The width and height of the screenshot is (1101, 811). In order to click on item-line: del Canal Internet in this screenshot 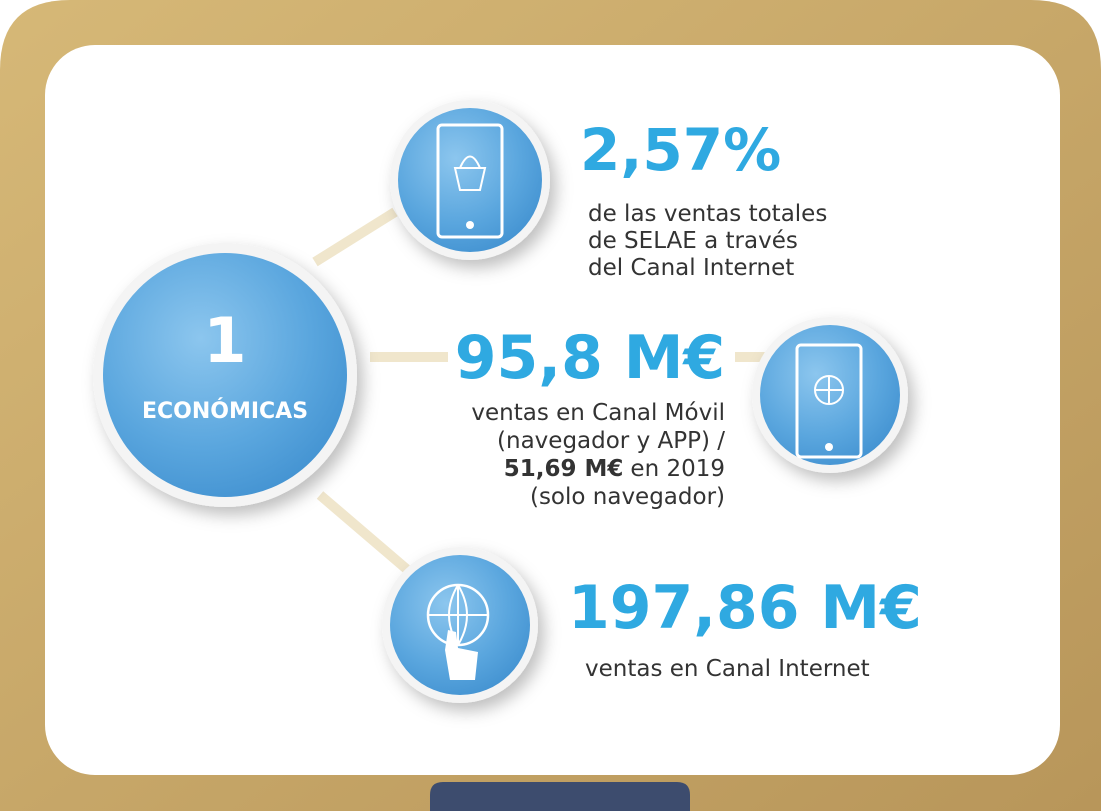, I will do `click(691, 268)`.